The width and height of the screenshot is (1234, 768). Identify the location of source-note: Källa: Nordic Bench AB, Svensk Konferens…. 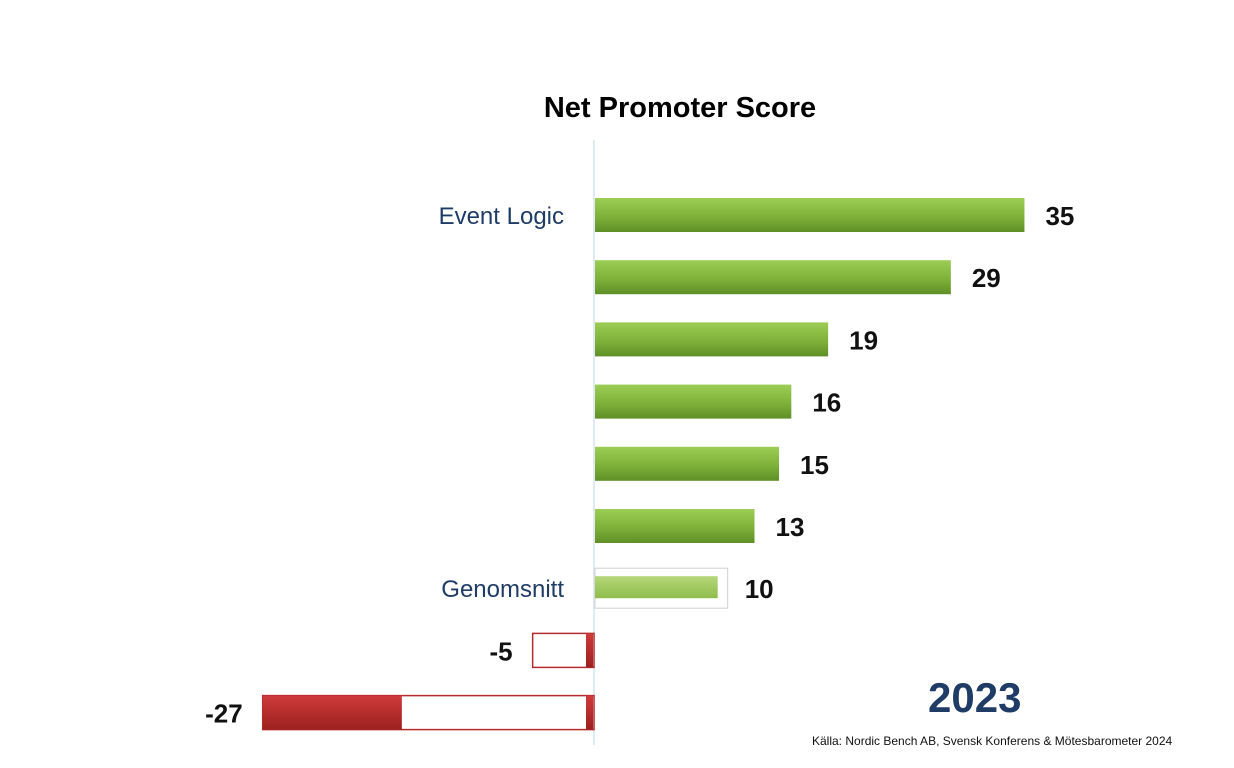
(992, 741).